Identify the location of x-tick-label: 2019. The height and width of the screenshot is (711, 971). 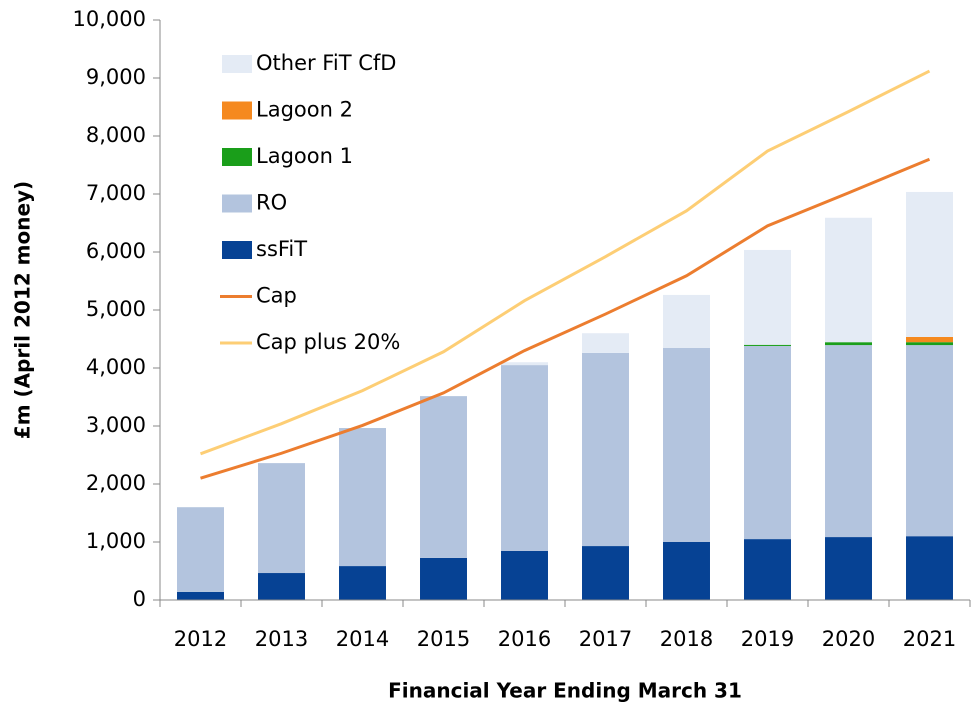
(767, 639).